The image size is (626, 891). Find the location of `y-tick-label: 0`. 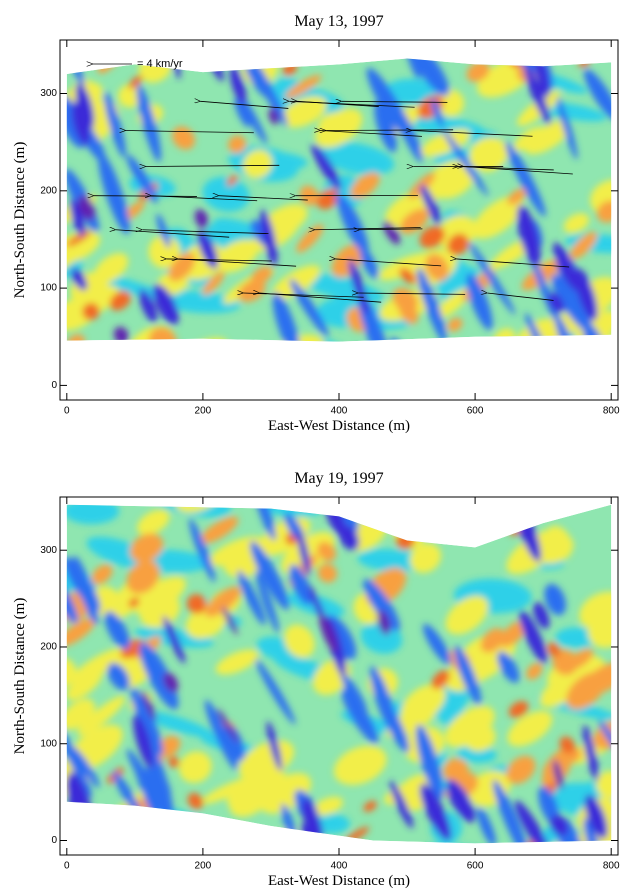

y-tick-label: 0 is located at coordinates (54, 840).